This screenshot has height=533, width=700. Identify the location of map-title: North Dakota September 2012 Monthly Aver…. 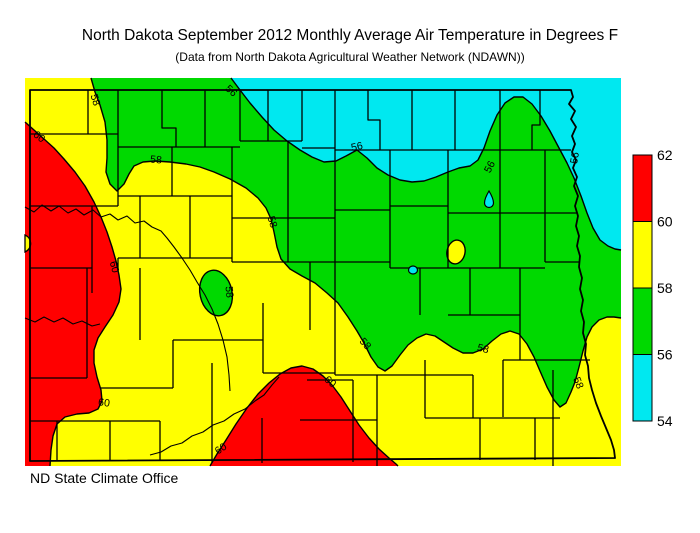
(350, 35).